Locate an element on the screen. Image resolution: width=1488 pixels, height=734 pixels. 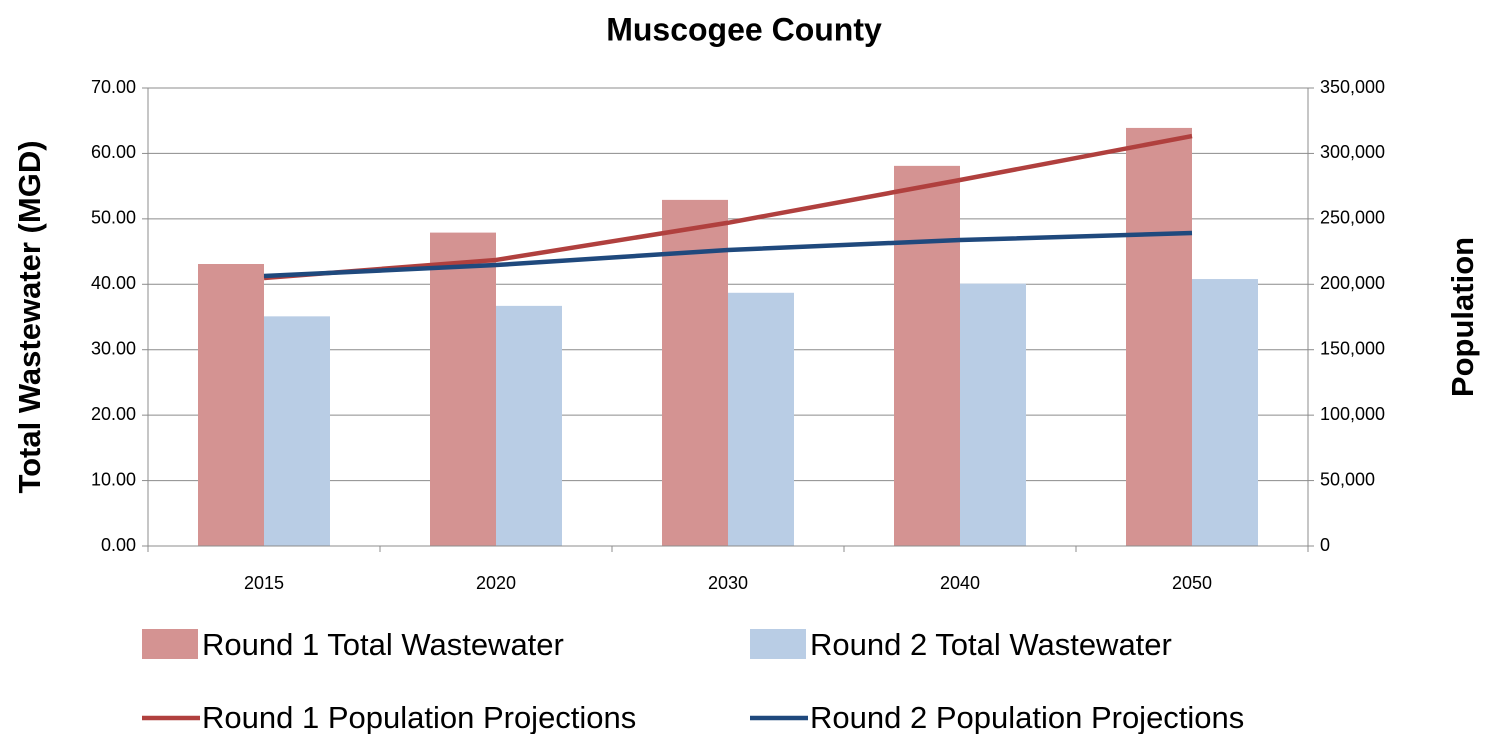
y-tick-label: 0.00 is located at coordinates (118, 545).